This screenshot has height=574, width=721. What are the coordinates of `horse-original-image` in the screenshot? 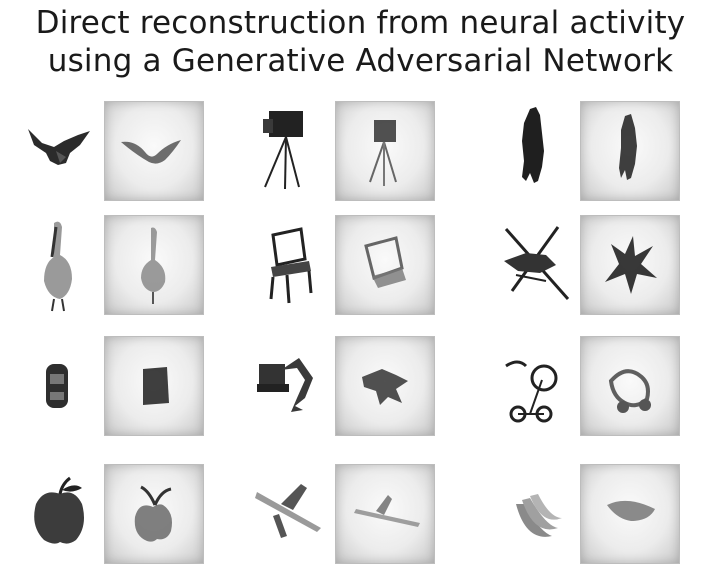 It's located at (537, 151).